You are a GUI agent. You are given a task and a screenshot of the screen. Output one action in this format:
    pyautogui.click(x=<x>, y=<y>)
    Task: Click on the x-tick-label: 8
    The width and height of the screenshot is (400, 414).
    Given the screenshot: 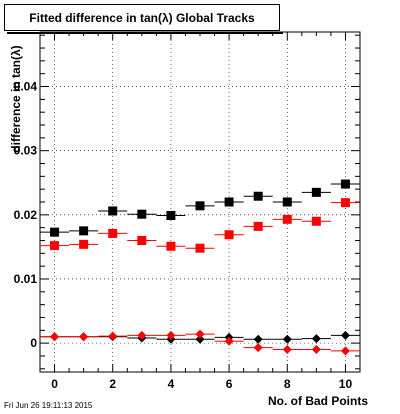 What is the action you would take?
    pyautogui.click(x=287, y=384)
    